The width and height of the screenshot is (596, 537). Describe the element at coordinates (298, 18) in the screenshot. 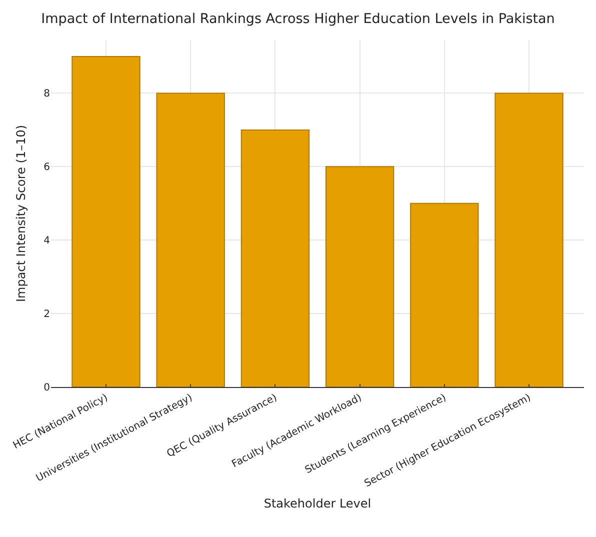

I see `chart-title: Impact of International Rankings Across Higher Education Levels in Pakistan` at that location.